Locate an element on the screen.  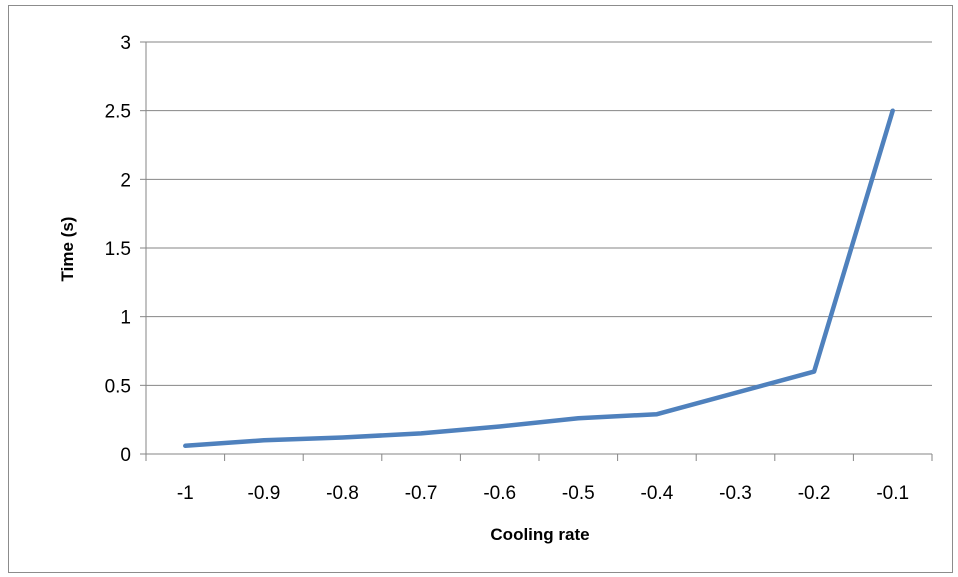
y-tick-label: 3 is located at coordinates (125, 43).